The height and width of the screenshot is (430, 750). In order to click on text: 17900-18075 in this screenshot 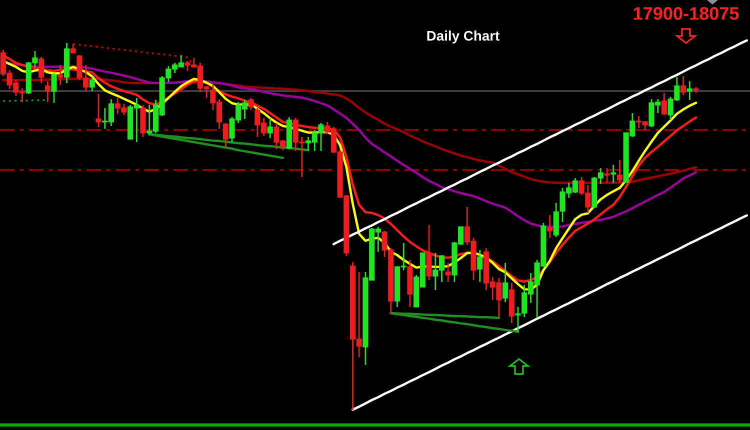, I will do `click(686, 13)`.